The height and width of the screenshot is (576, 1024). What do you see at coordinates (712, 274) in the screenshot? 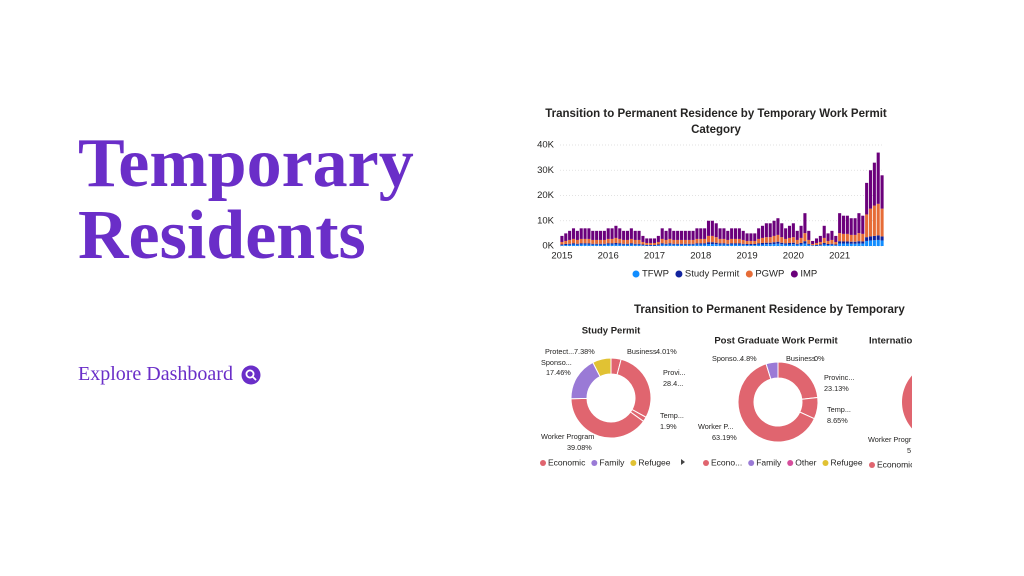
I see `legend-label: Study Permit` at bounding box center [712, 274].